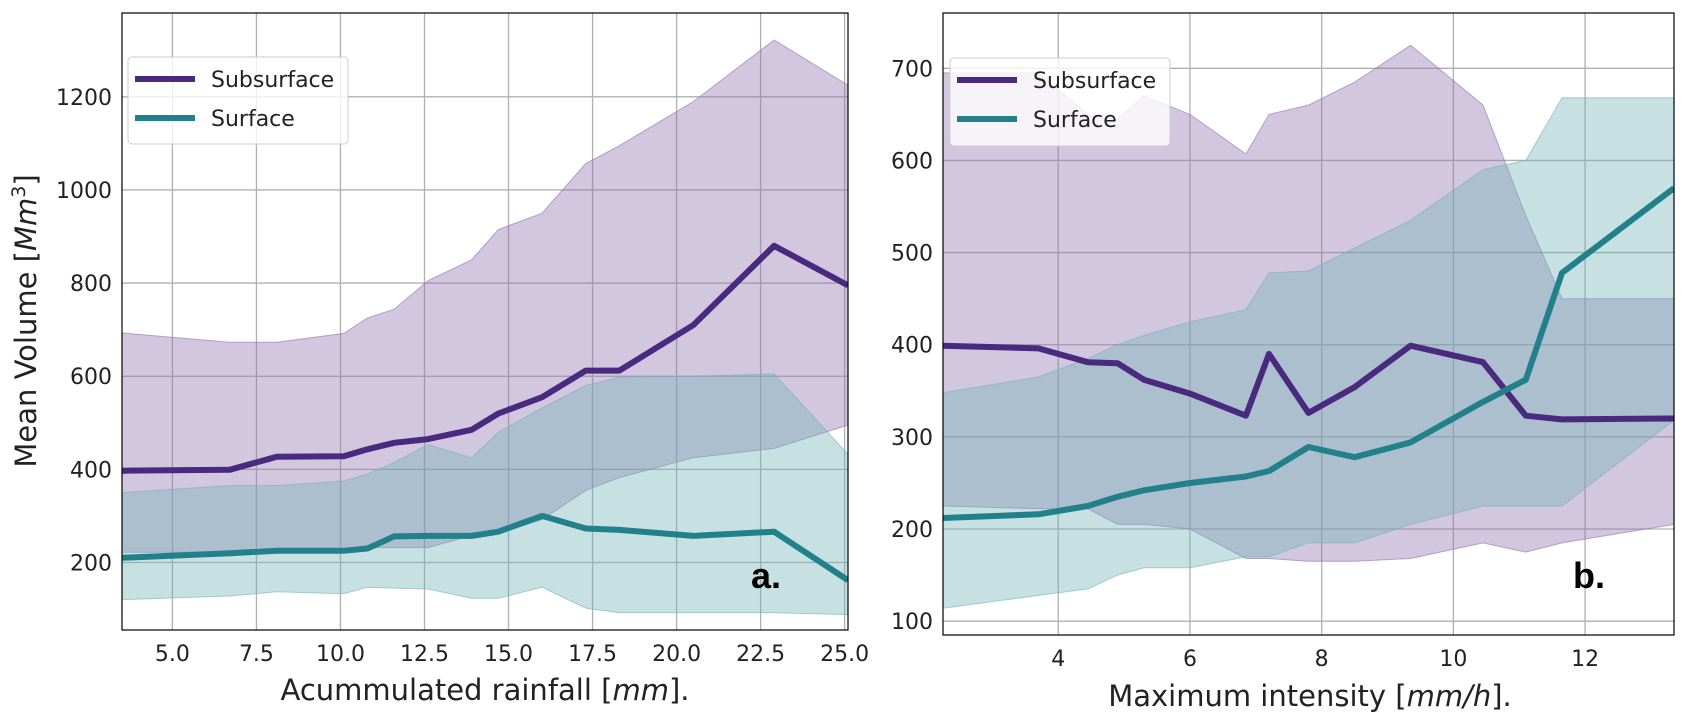 This screenshot has width=1688, height=718. I want to click on y-tick-label: 500, so click(912, 254).